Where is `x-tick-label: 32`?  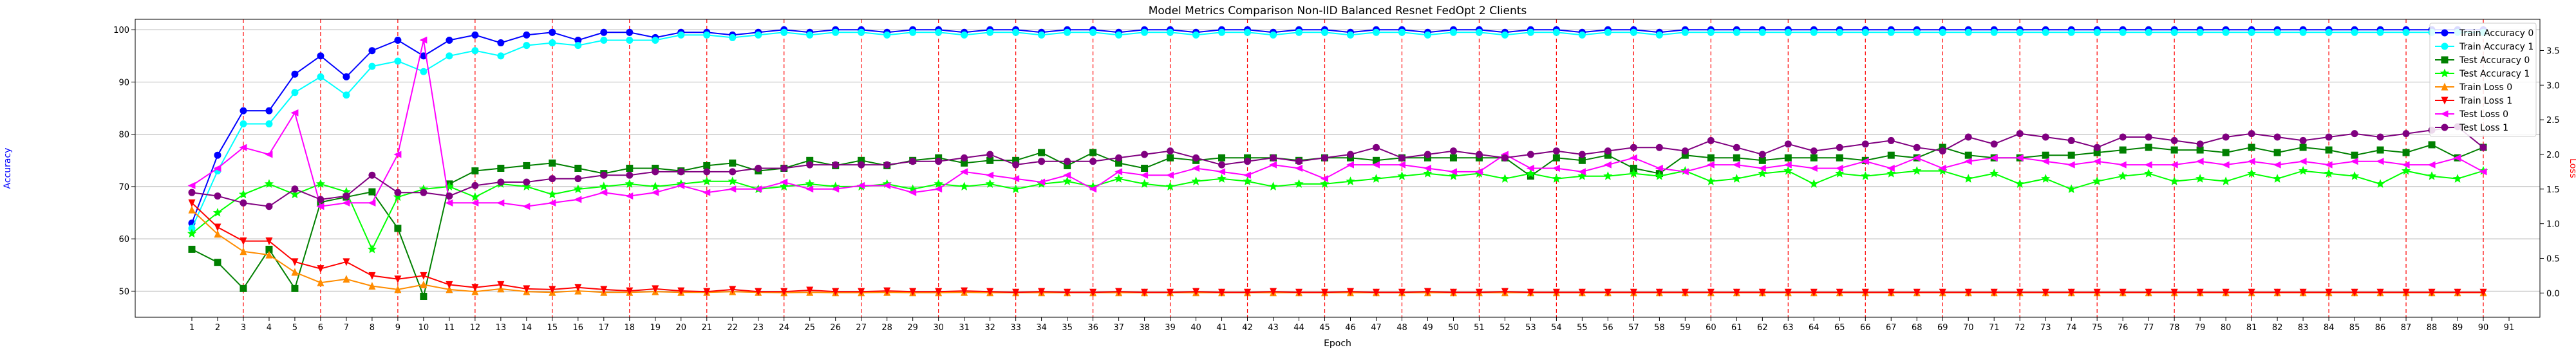 x-tick-label: 32 is located at coordinates (989, 328).